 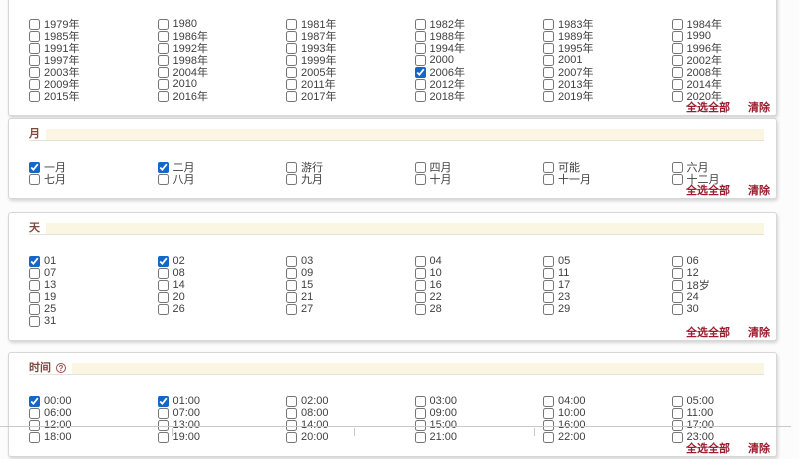 I want to click on checkbox-item: 10:00, so click(x=607, y=413).